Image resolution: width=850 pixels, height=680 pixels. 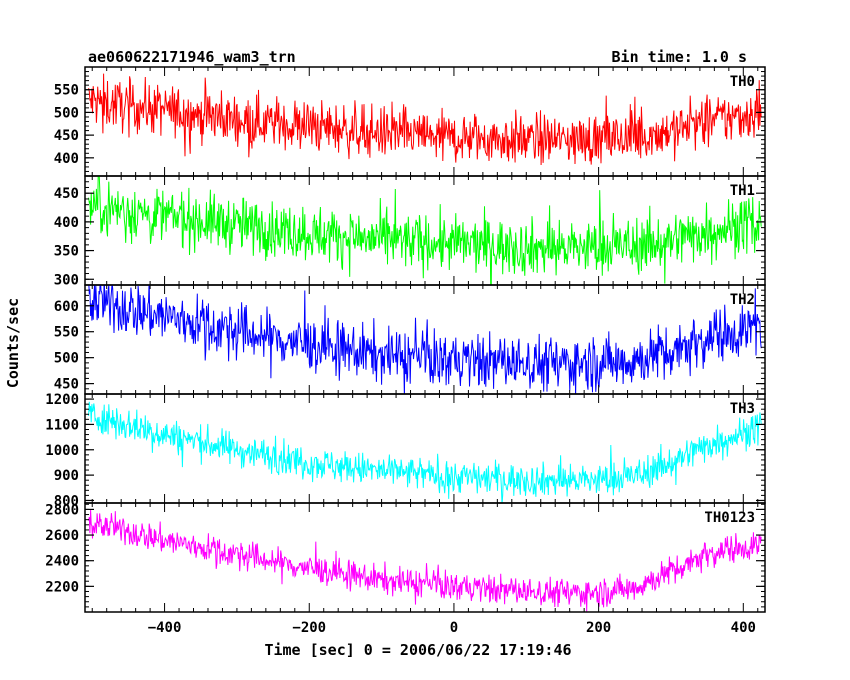 I want to click on x-tick-label: 200, so click(x=598, y=628).